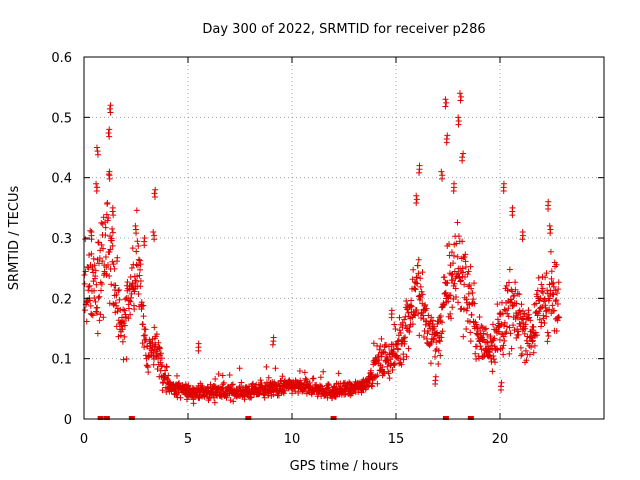 Image resolution: width=640 pixels, height=480 pixels. I want to click on y-tick-label: 0.2, so click(61, 299).